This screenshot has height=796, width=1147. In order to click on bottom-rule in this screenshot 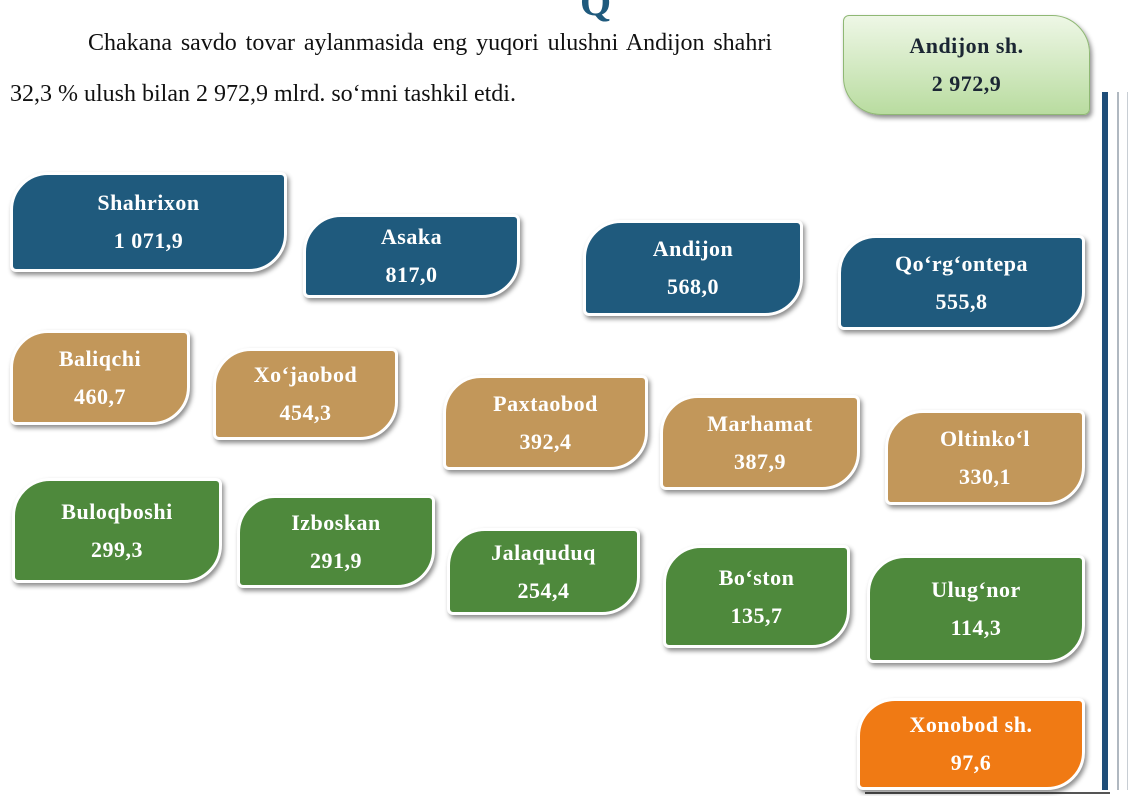, I will do `click(987, 793)`.